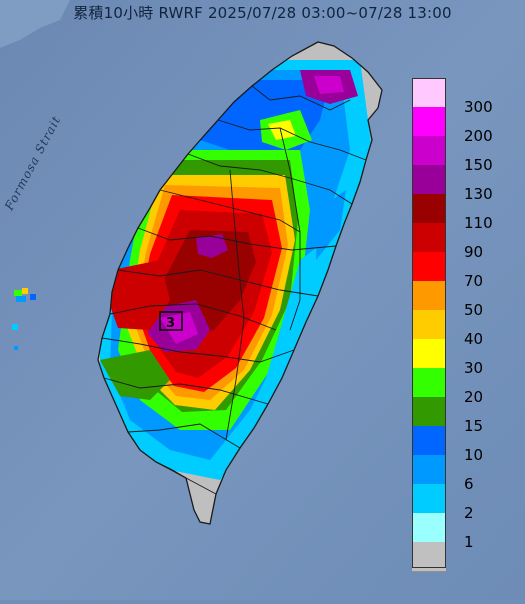  What do you see at coordinates (474, 397) in the screenshot?
I see `legend-label: 20` at bounding box center [474, 397].